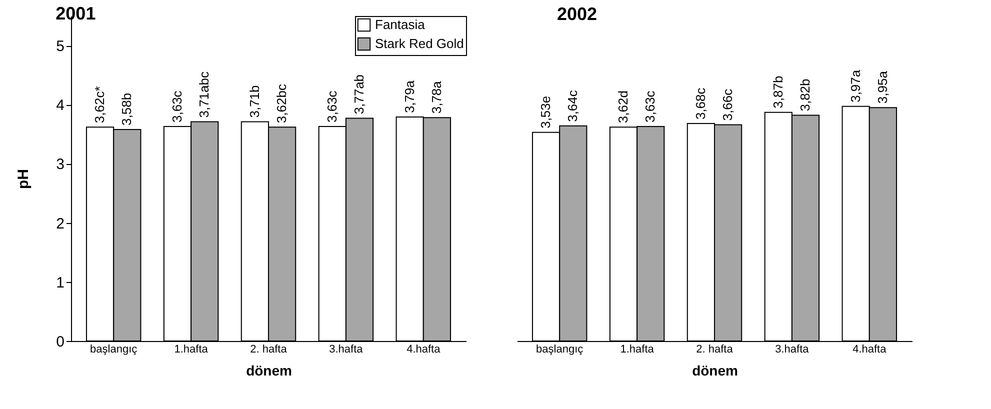 The image size is (991, 409). Describe the element at coordinates (700, 103) in the screenshot. I see `data-label: 3,68c` at that location.